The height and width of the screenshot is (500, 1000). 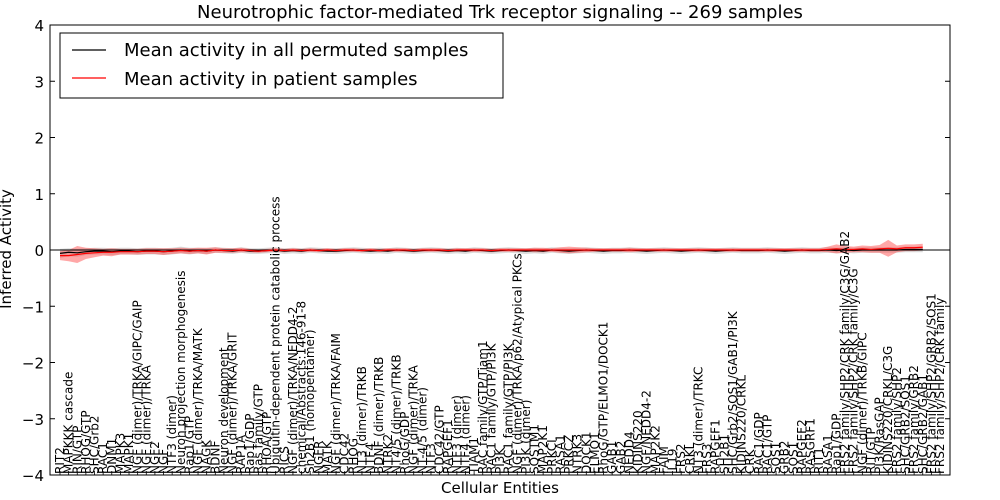 I want to click on x-tick-label: SOS1, so click(x=776, y=458).